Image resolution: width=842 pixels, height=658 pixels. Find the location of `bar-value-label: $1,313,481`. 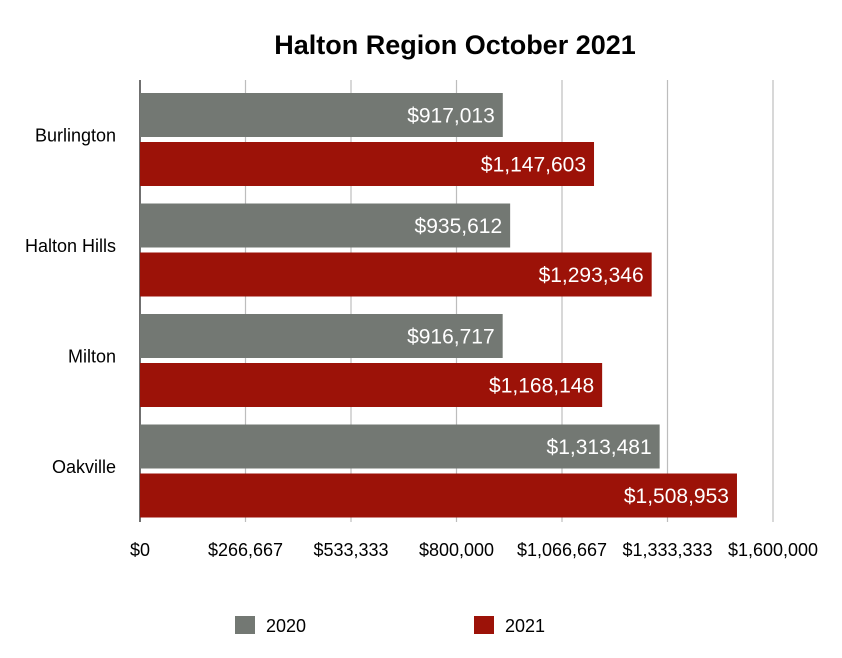

bar-value-label: $1,313,481 is located at coordinates (599, 447).